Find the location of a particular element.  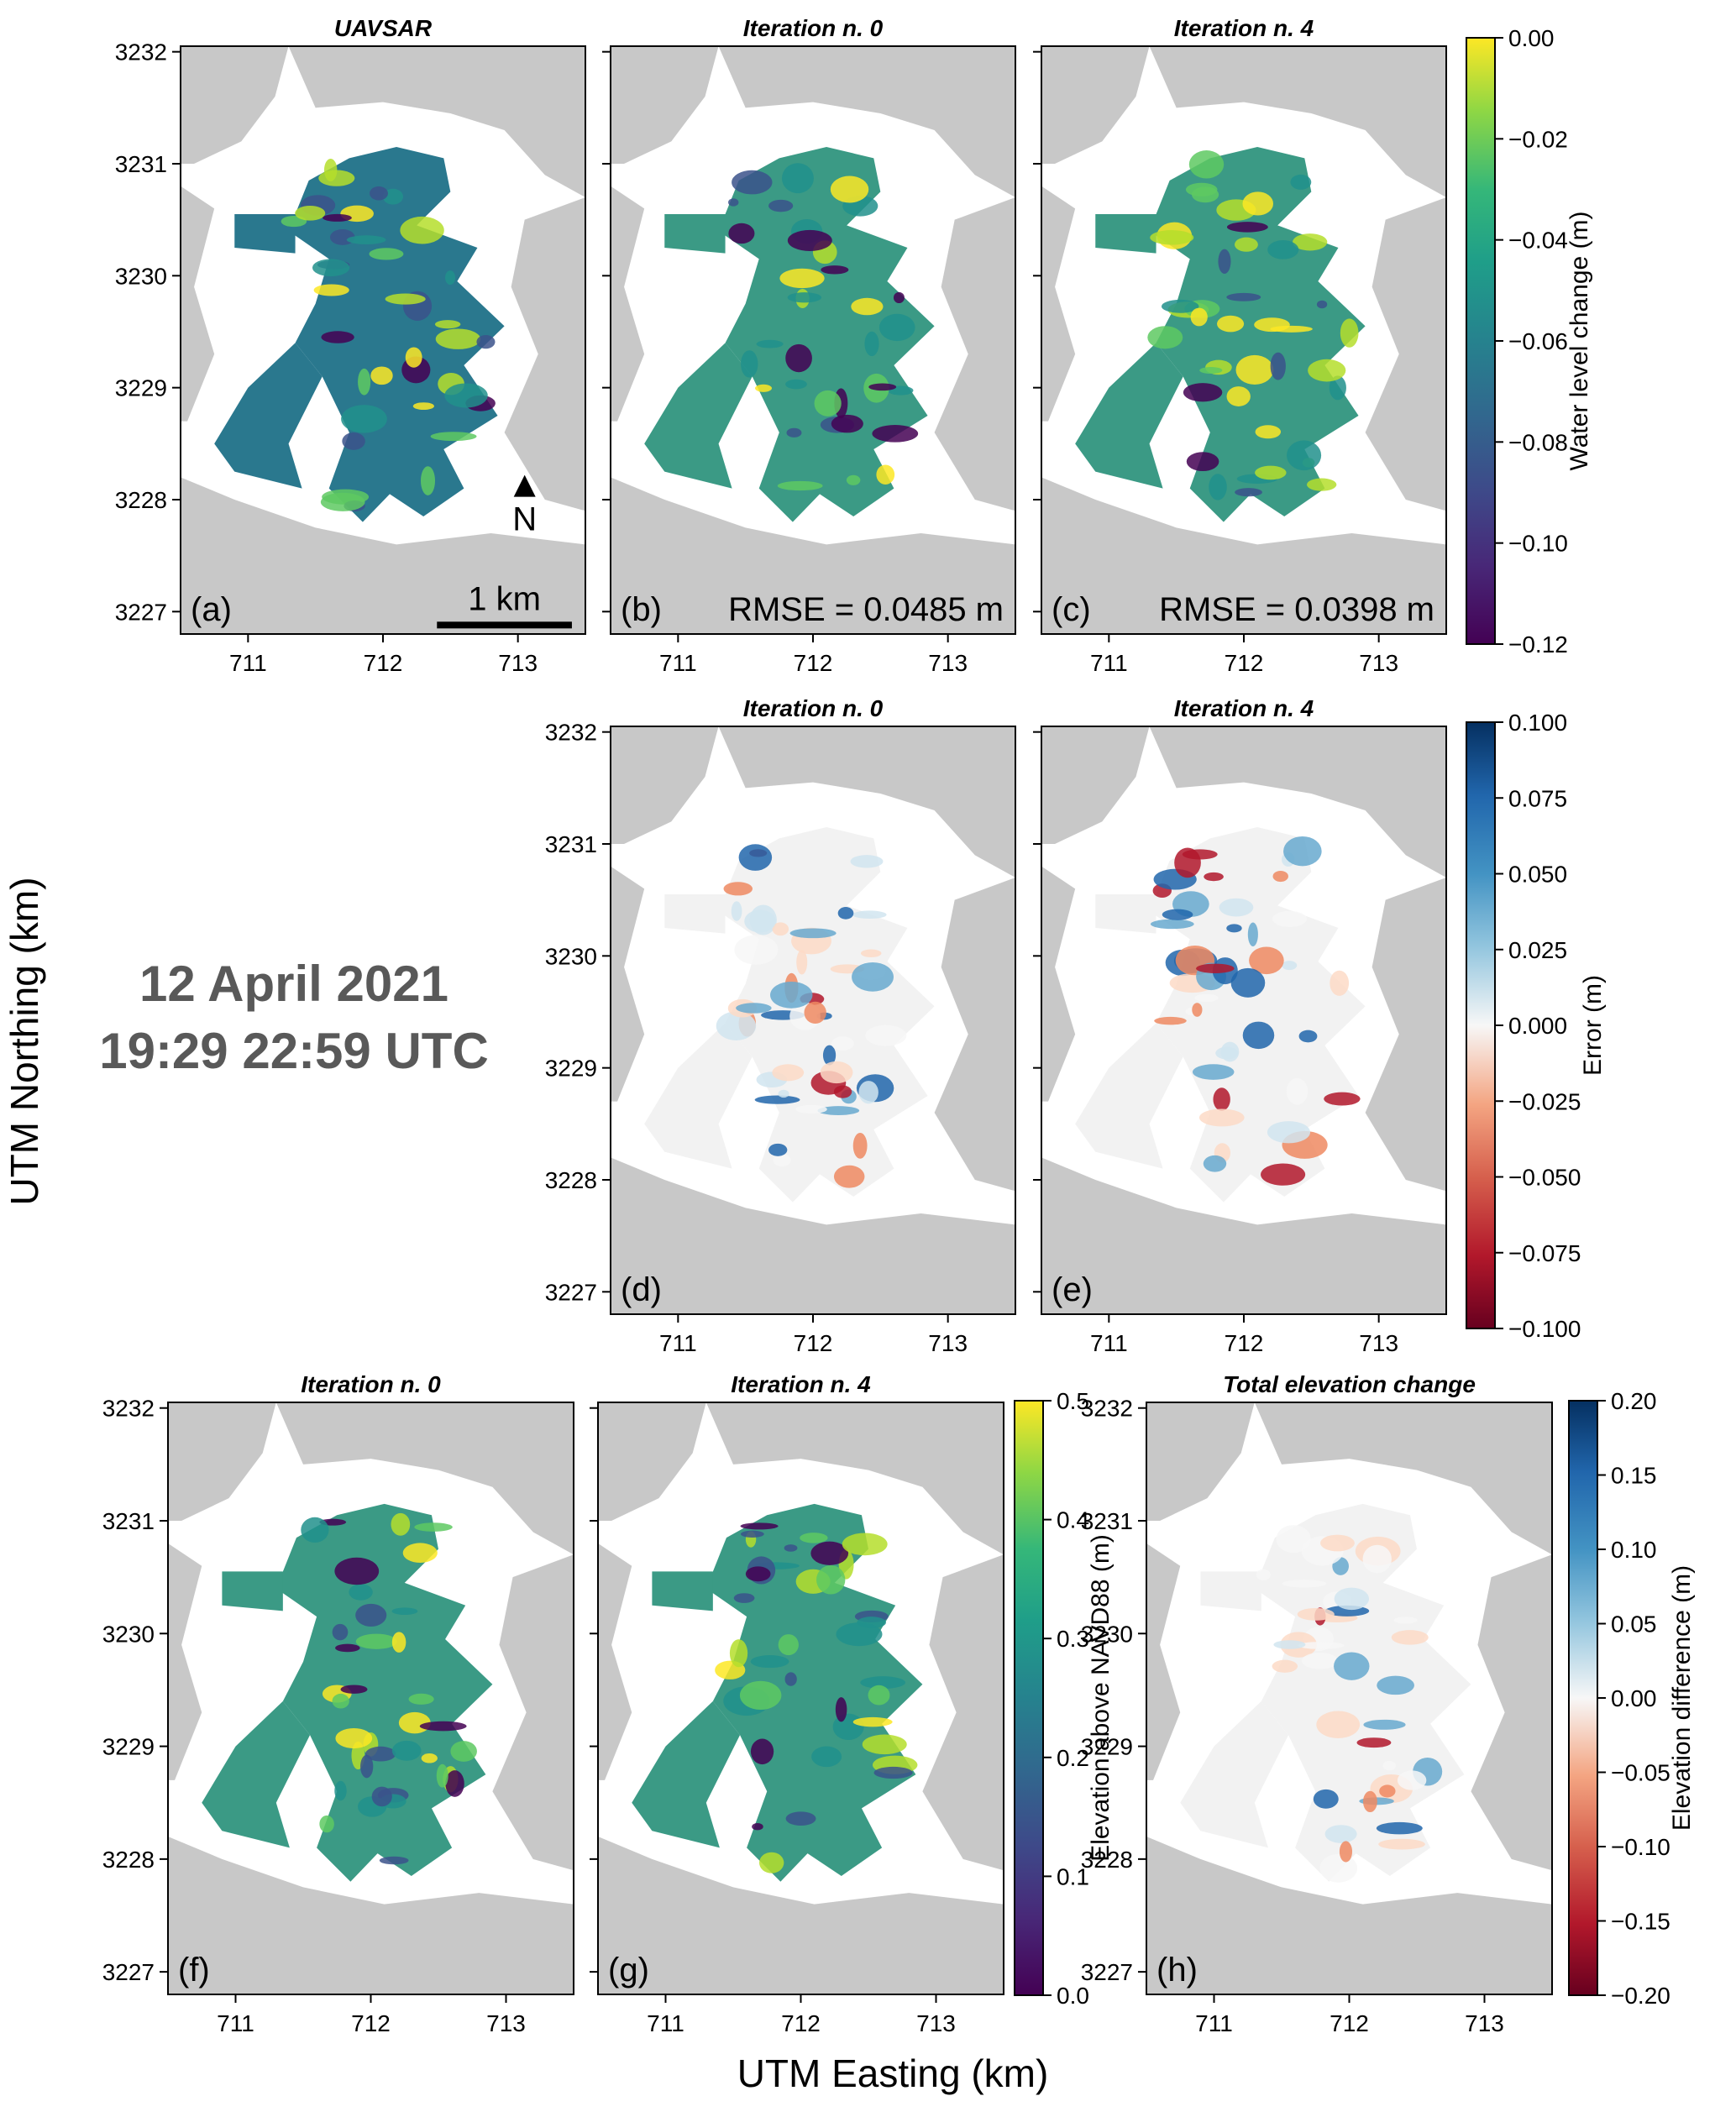

colorbar-tick-label: −0.100 is located at coordinates (1544, 1329).